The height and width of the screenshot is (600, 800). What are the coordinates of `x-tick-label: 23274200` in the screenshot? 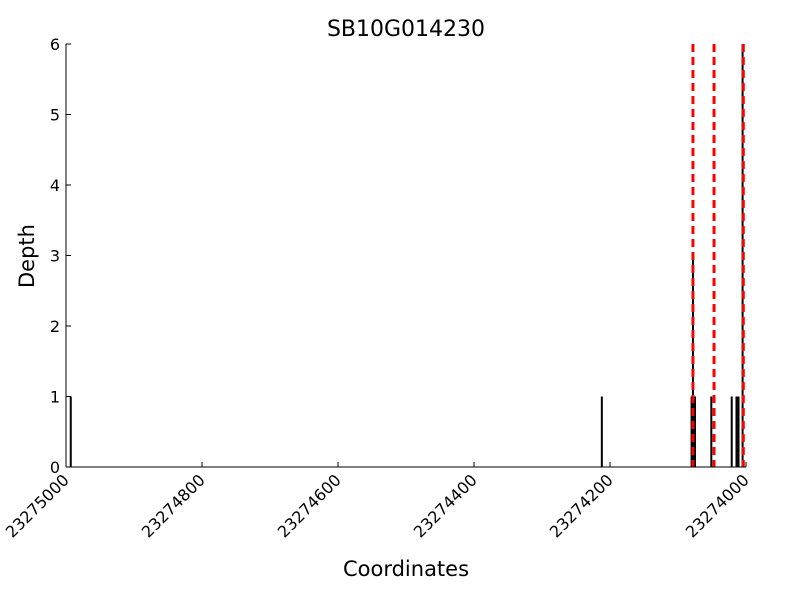 It's located at (581, 505).